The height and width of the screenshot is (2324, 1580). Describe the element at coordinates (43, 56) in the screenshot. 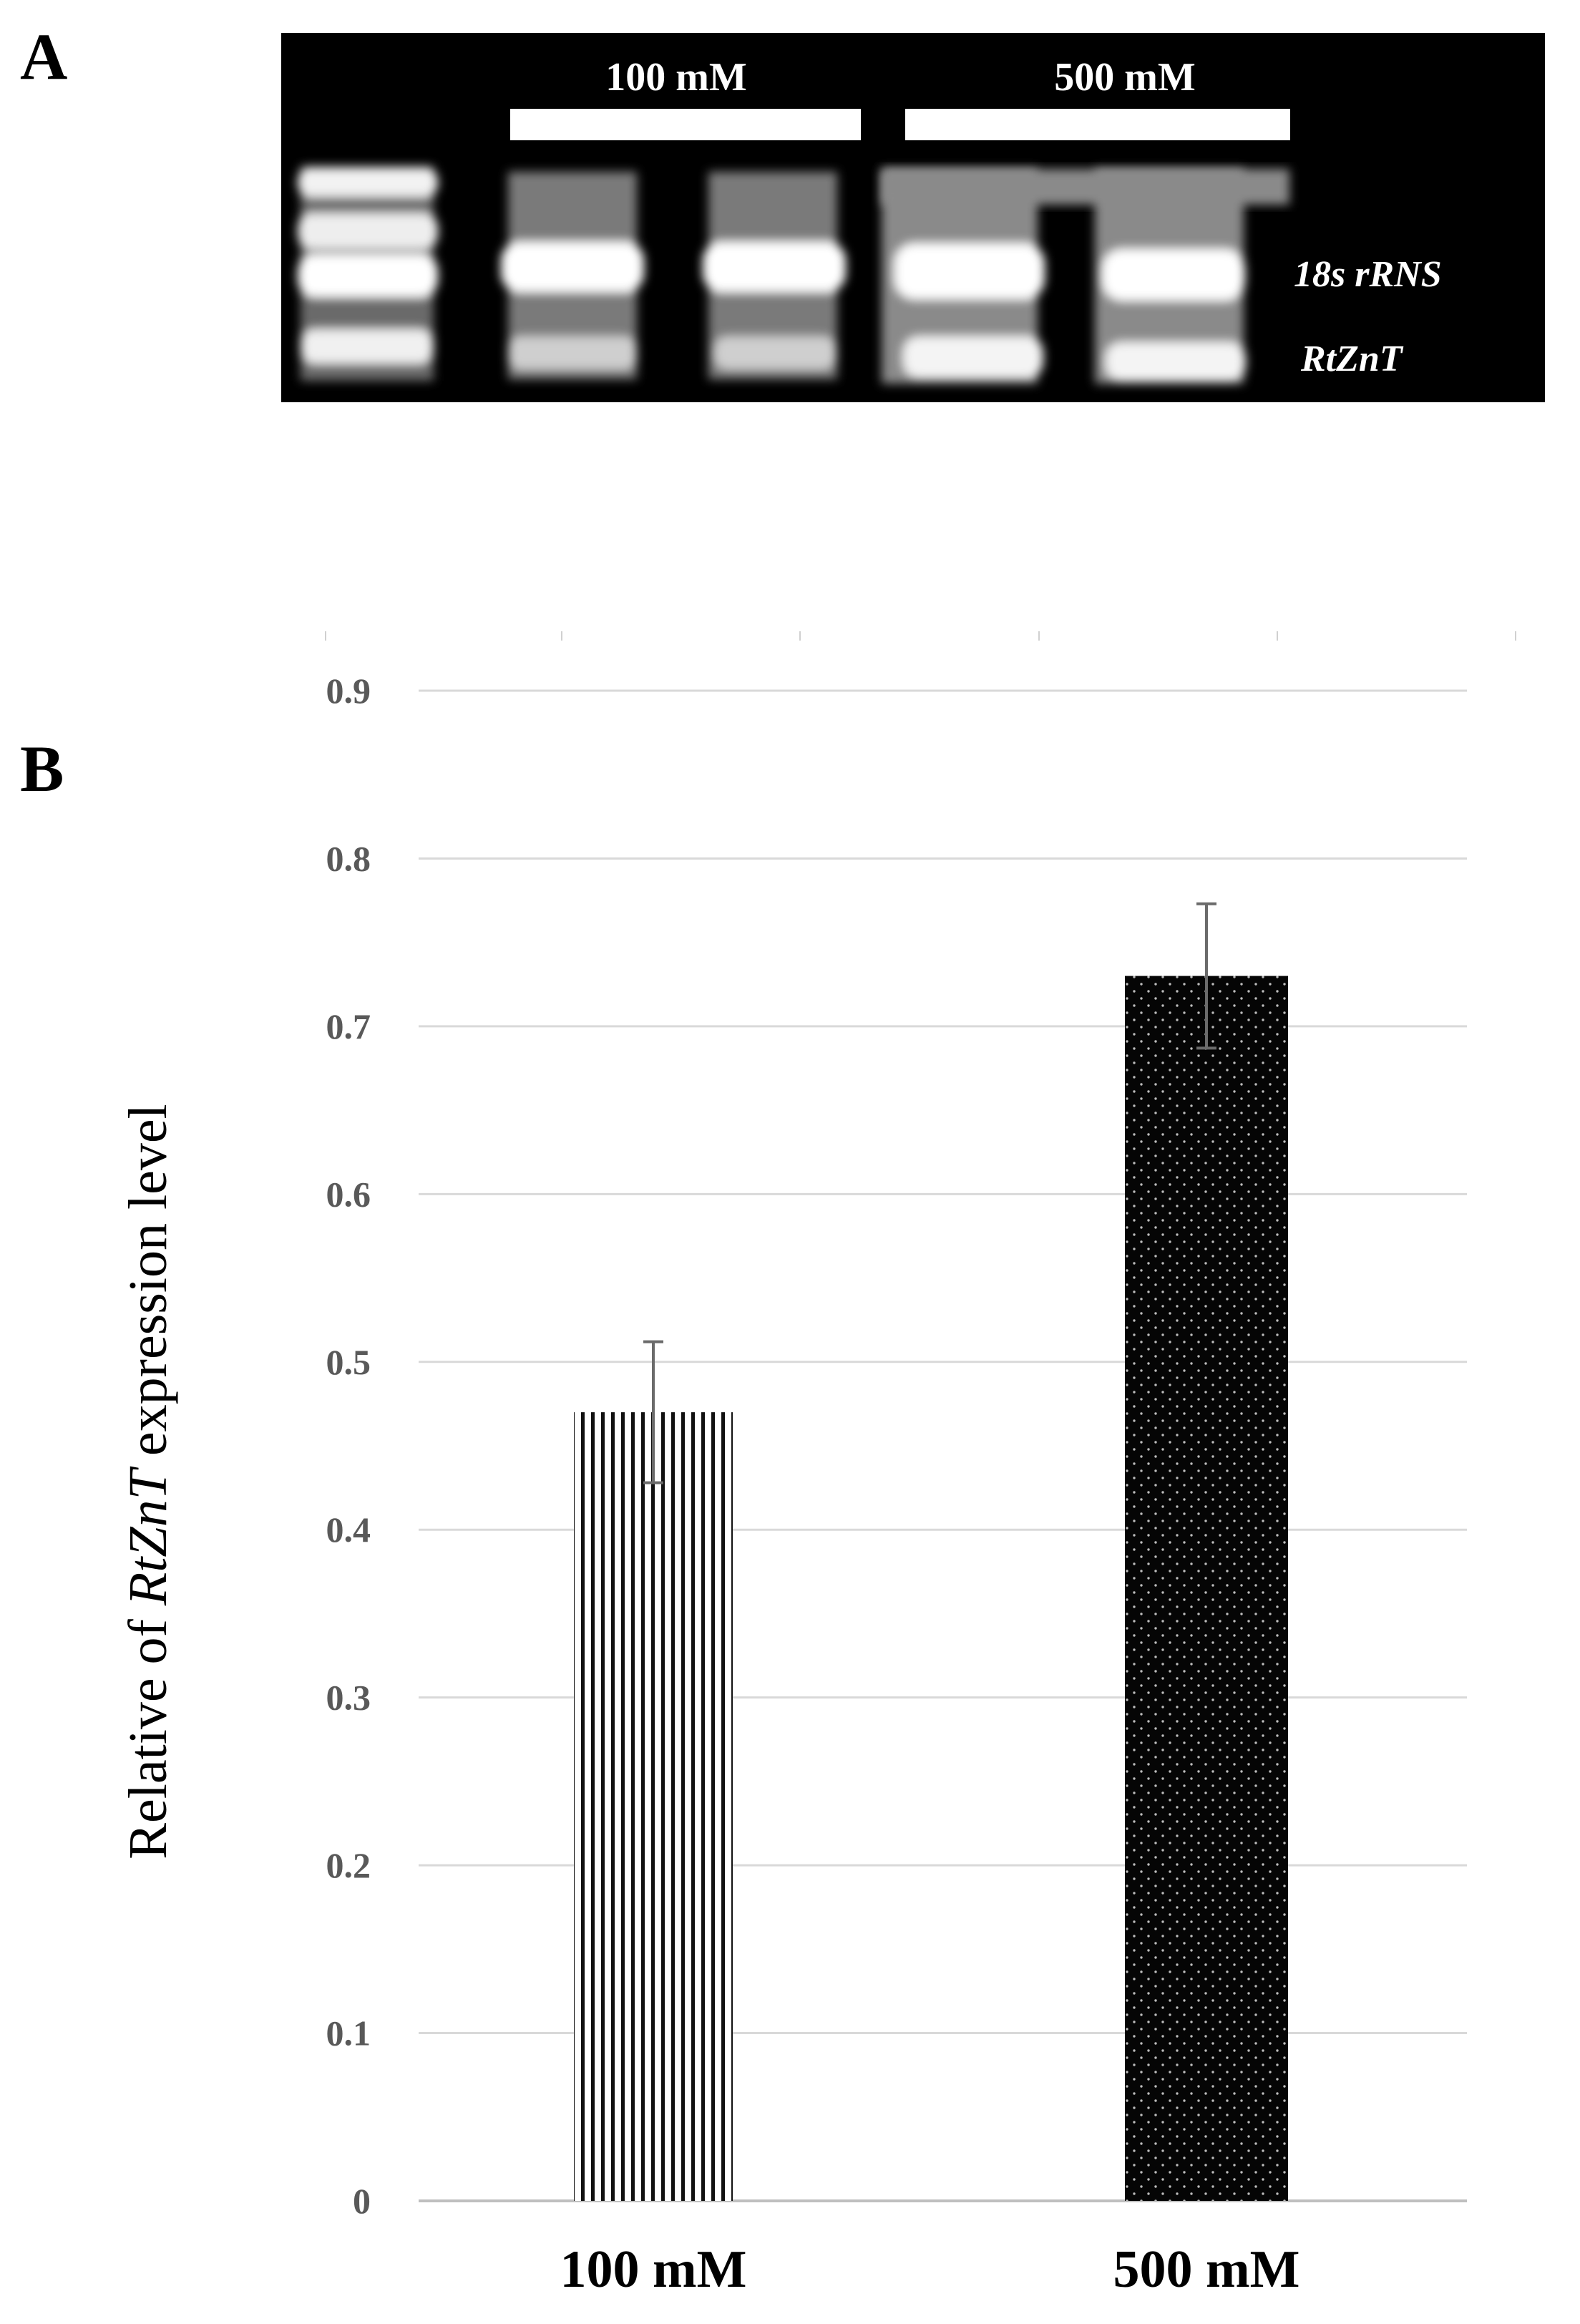

I see `panel-a-letter: A` at that location.